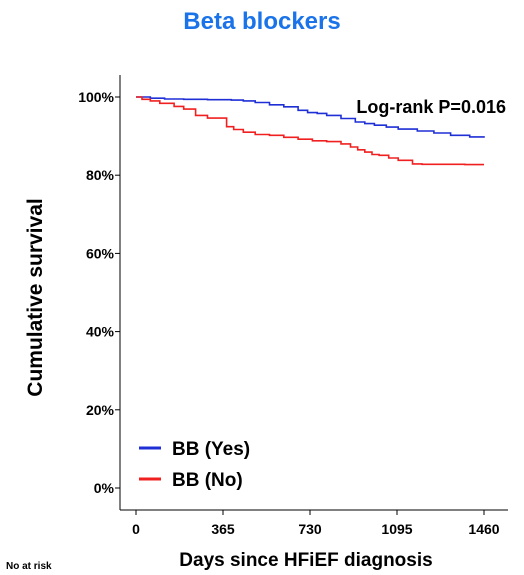 The height and width of the screenshot is (575, 524). I want to click on series-layer, so click(310, 131).